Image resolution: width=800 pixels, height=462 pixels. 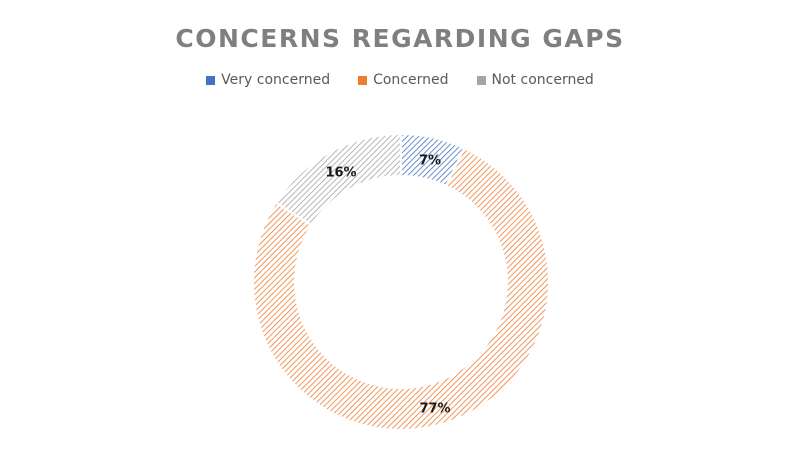 What do you see at coordinates (363, 80) in the screenshot?
I see `legend-swatch-concerned` at bounding box center [363, 80].